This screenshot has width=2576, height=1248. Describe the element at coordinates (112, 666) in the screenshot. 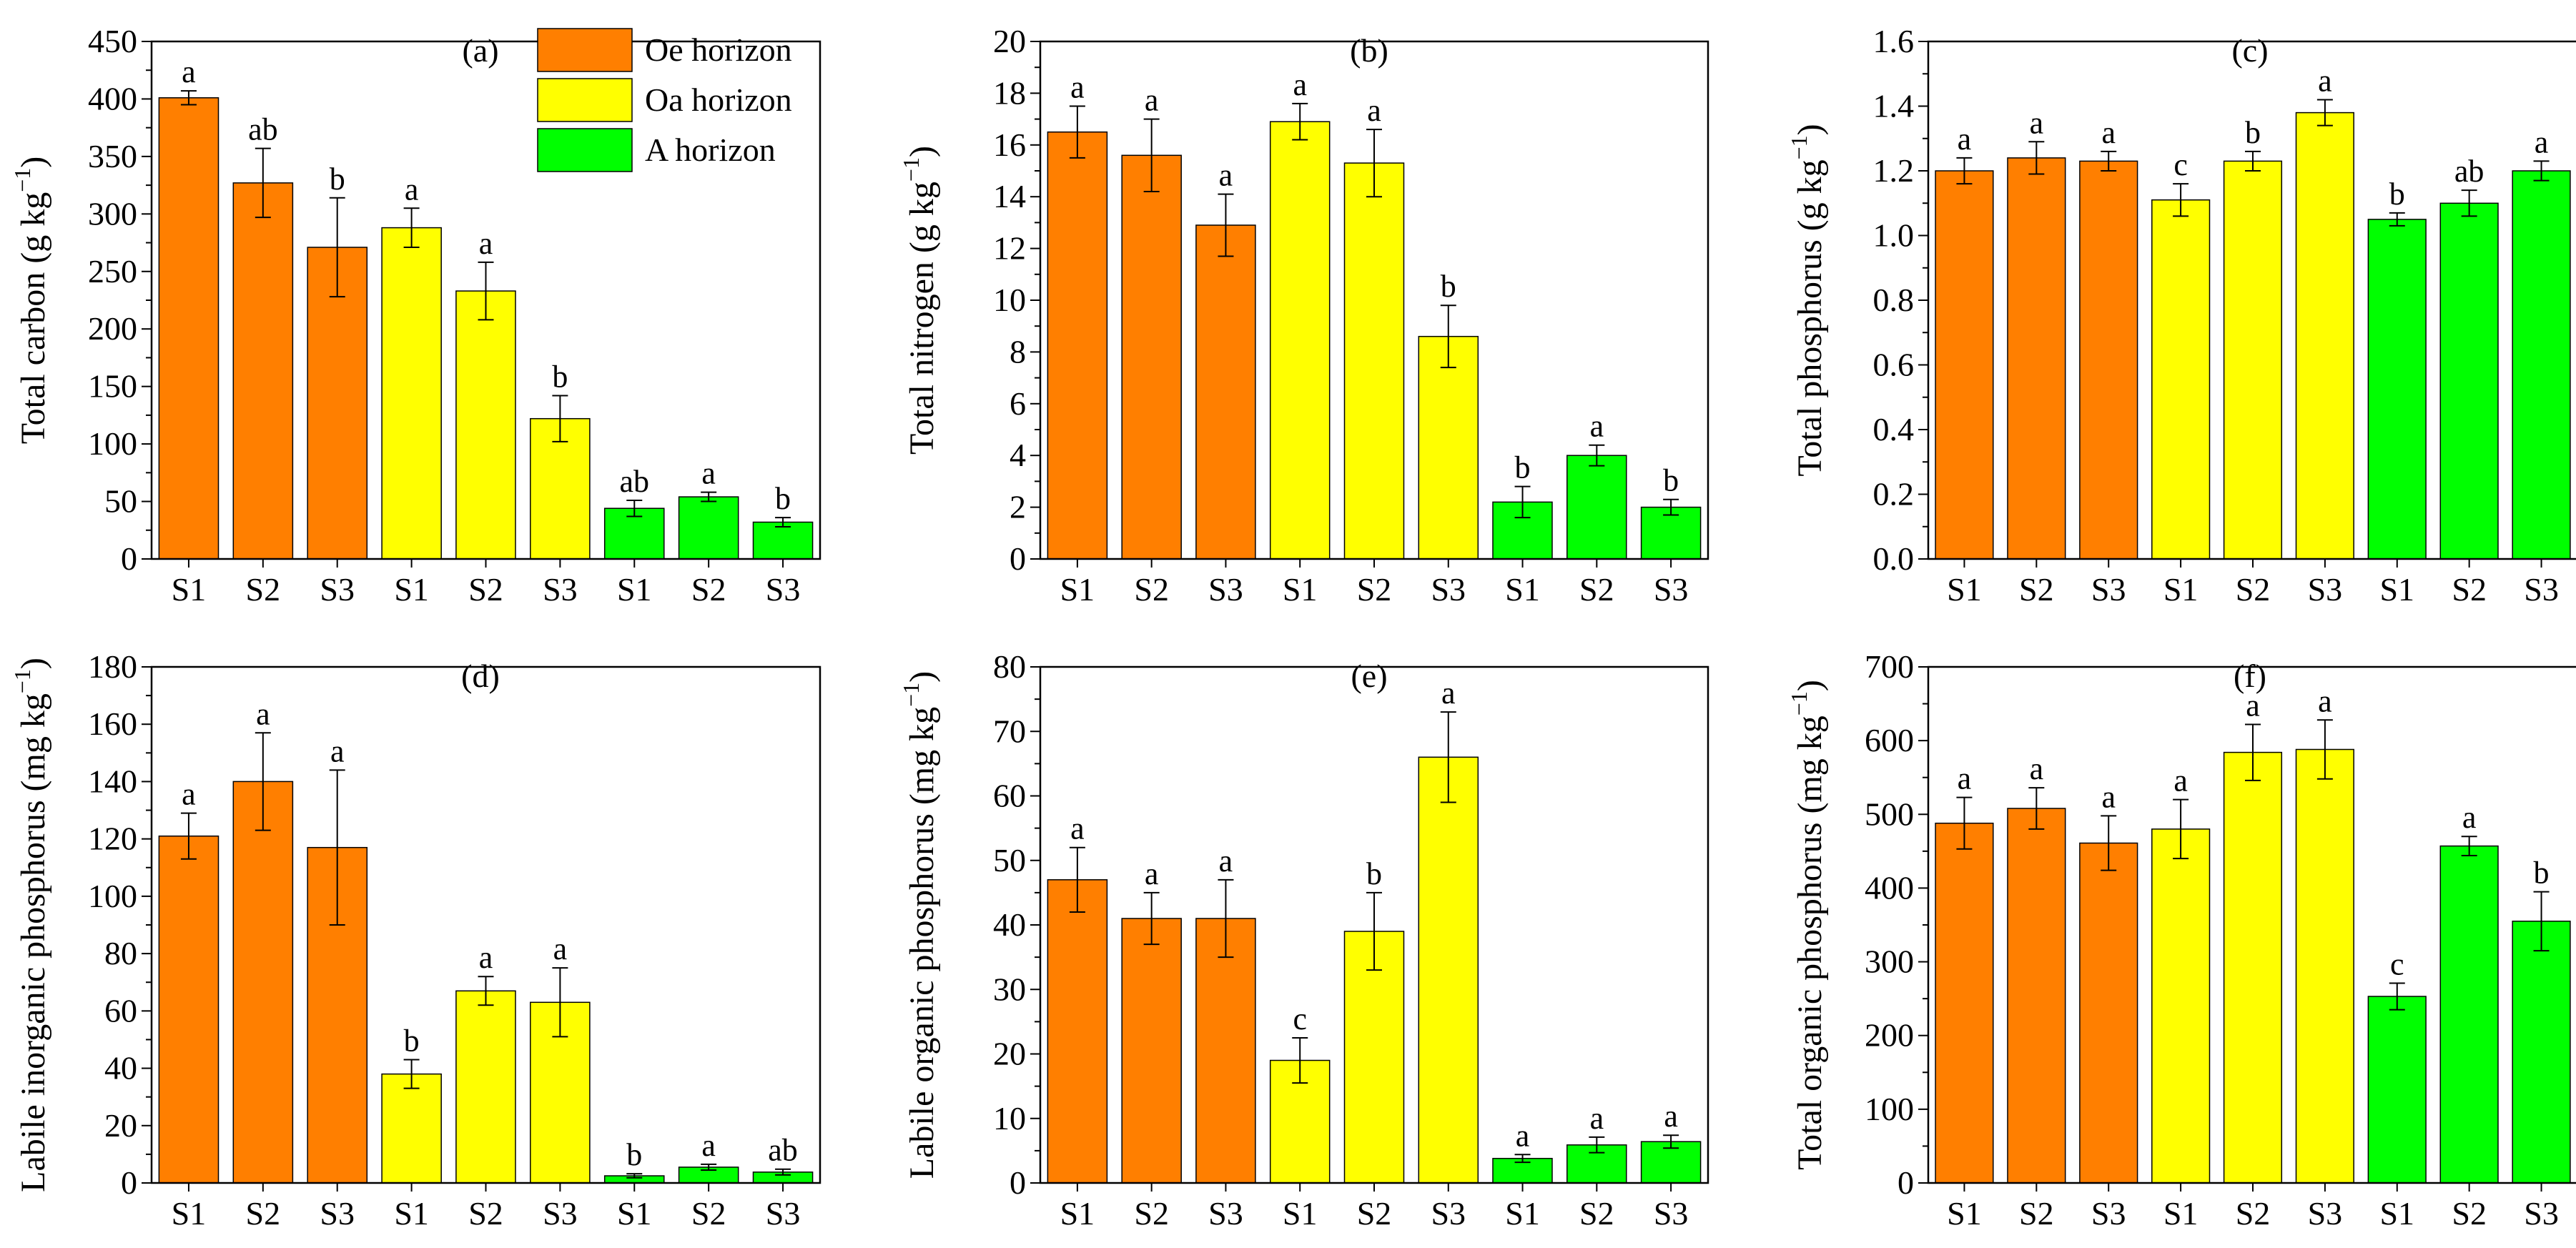

I see `y-tick-label-10: 180` at that location.